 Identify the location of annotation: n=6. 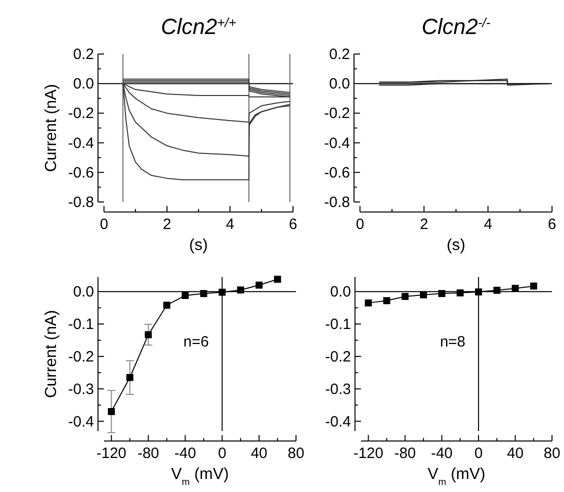
(196, 341).